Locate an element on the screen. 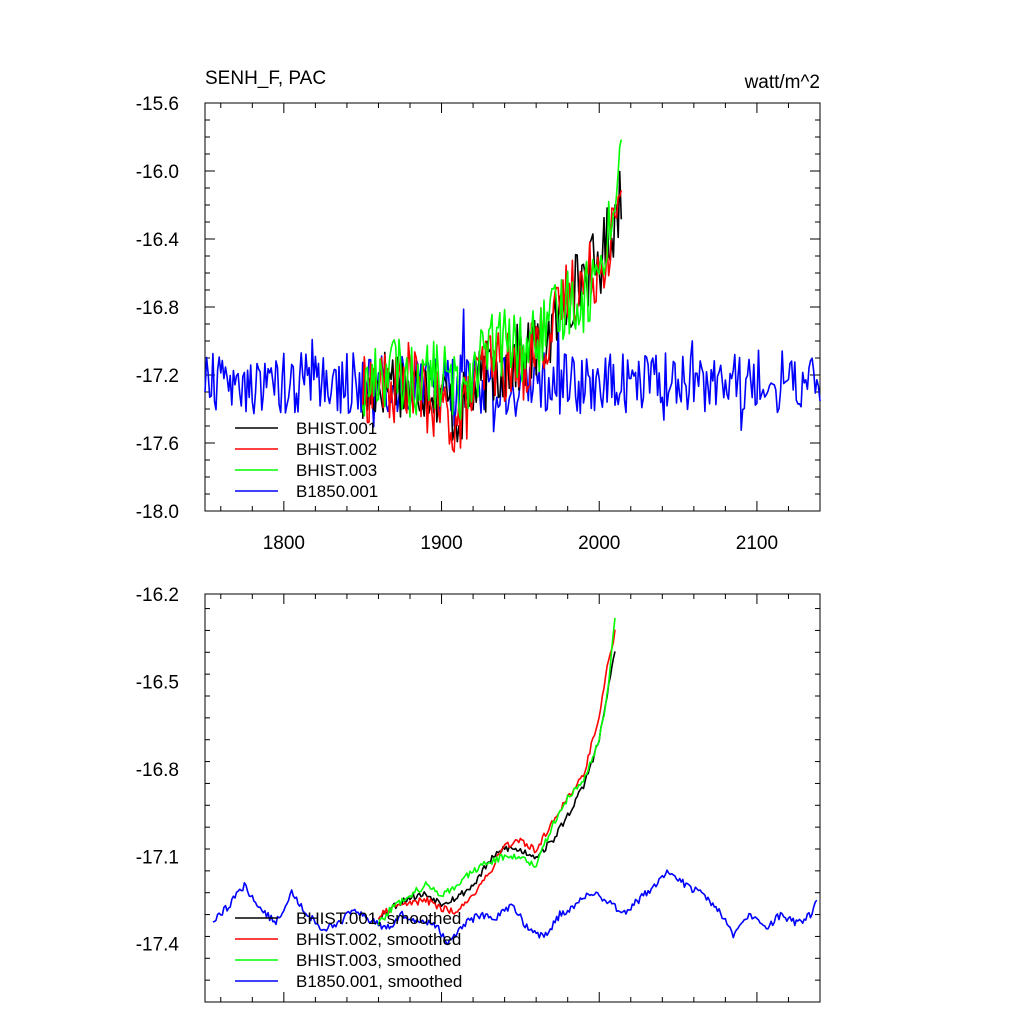  y-tick-label: -17.1 is located at coordinates (157, 857).